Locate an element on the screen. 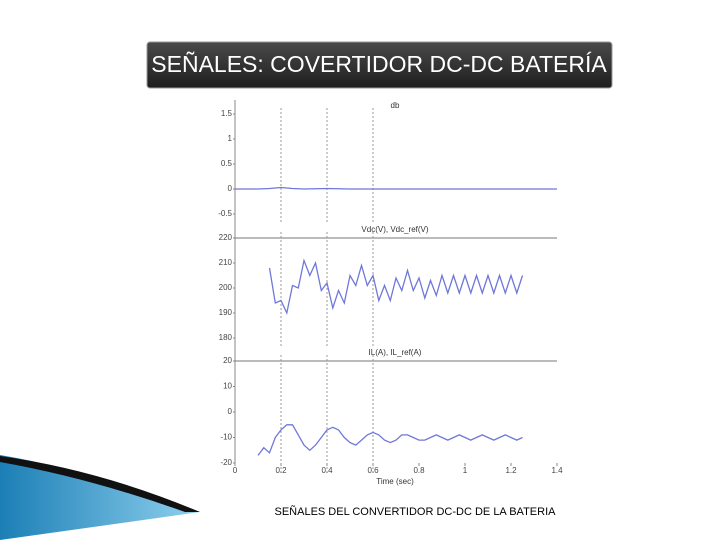 This screenshot has width=720, height=545. x-tick-label: 0.2 is located at coordinates (281, 470).